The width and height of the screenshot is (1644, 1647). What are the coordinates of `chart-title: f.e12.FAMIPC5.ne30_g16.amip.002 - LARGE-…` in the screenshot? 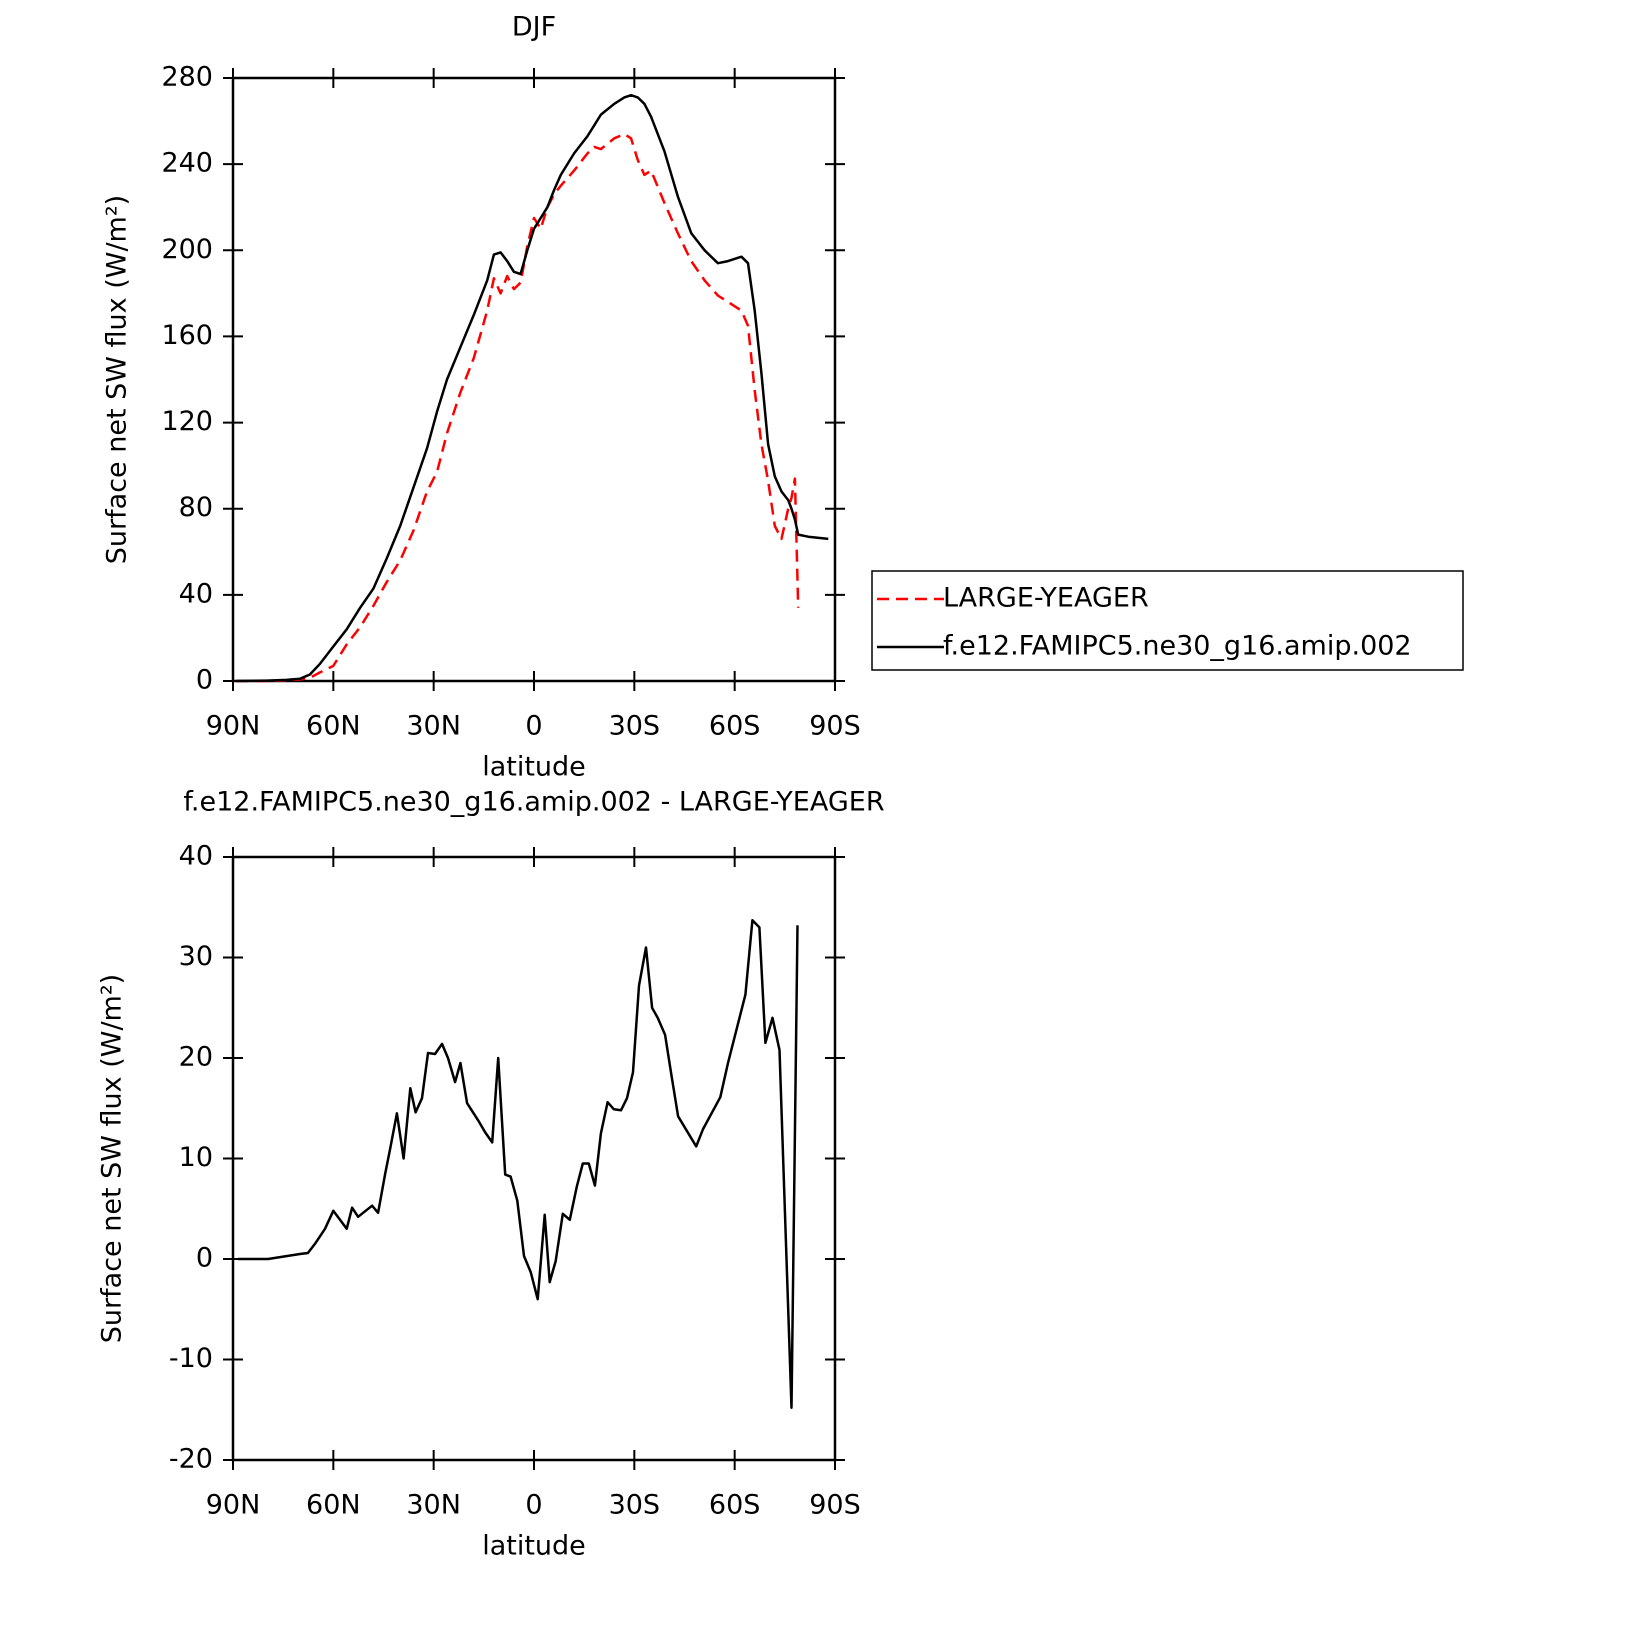 It's located at (533, 802).